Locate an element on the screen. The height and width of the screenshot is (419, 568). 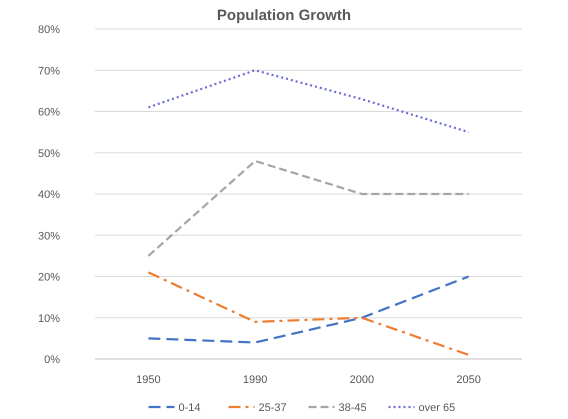
y-tick-label: 70% is located at coordinates (49, 71).